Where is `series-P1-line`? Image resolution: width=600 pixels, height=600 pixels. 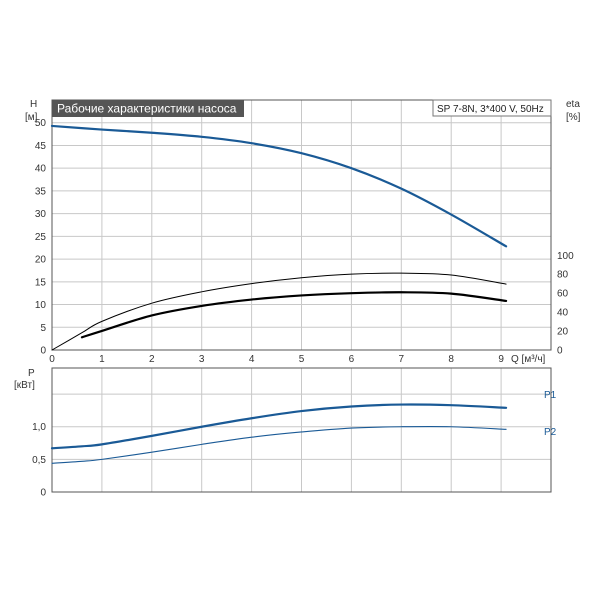 series-P1-line is located at coordinates (279, 426).